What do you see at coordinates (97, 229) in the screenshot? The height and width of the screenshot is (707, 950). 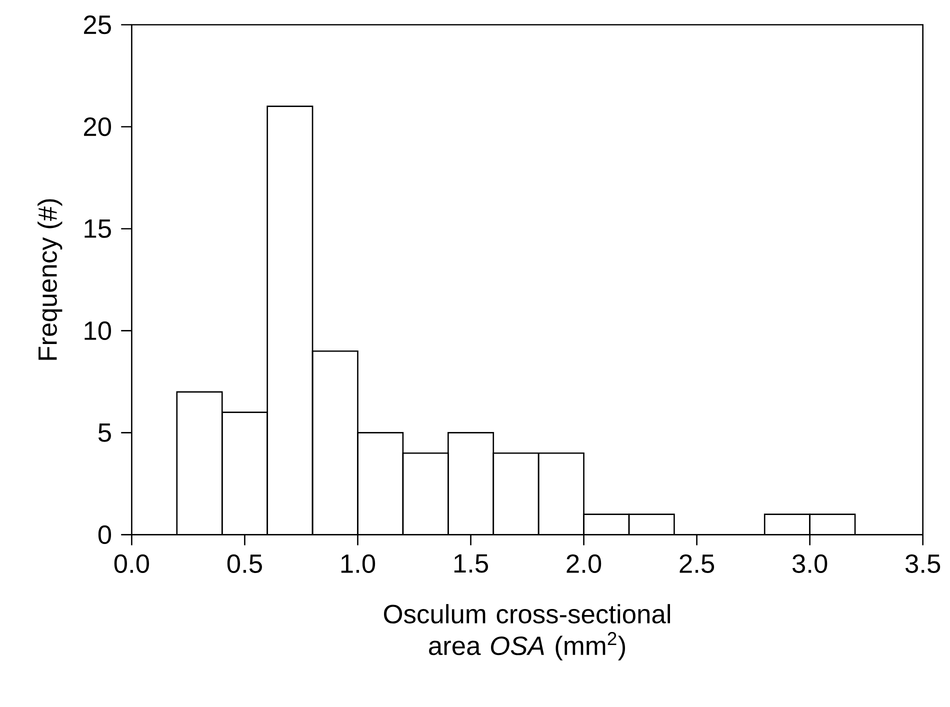 I see `y-tick-label: 15` at bounding box center [97, 229].